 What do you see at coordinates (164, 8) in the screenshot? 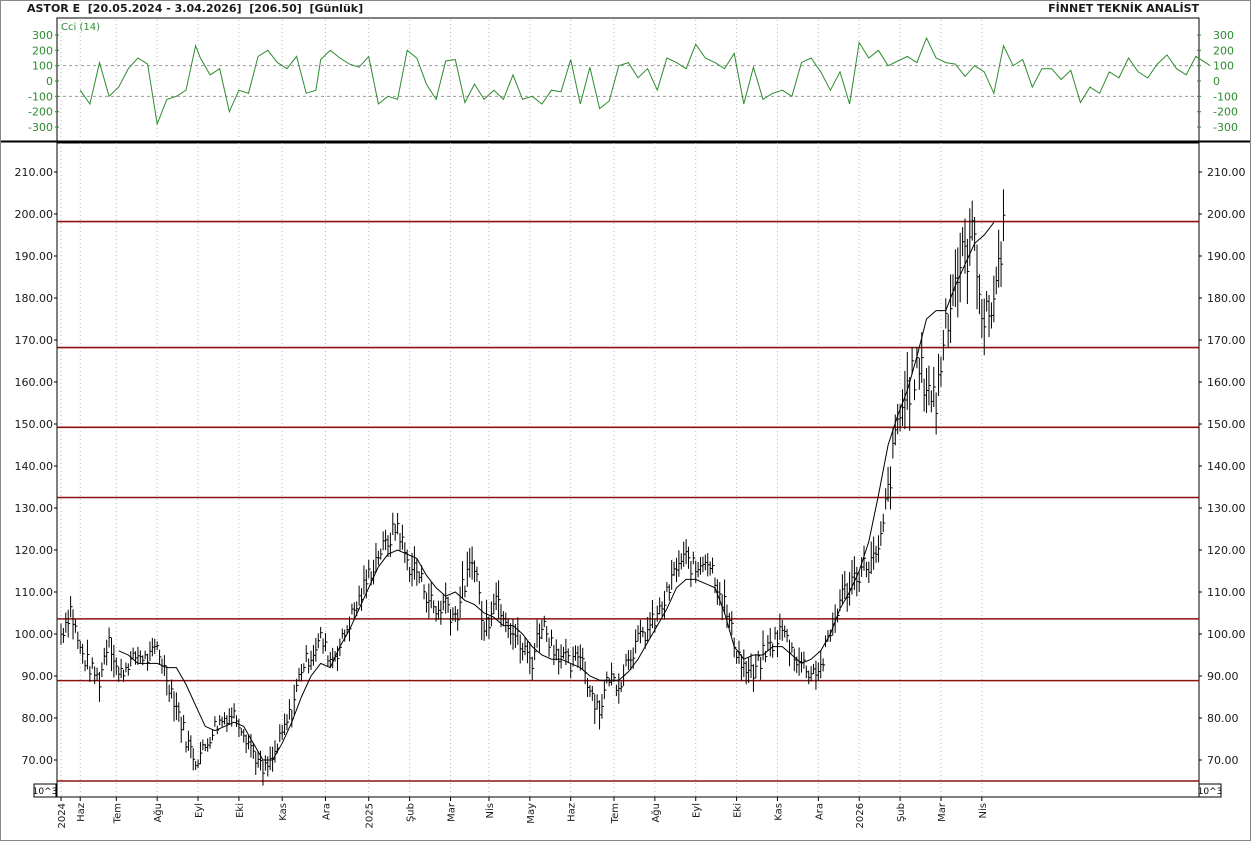
I see `date-range-label: [20.05.2024 - 3.04.2026]` at bounding box center [164, 8].